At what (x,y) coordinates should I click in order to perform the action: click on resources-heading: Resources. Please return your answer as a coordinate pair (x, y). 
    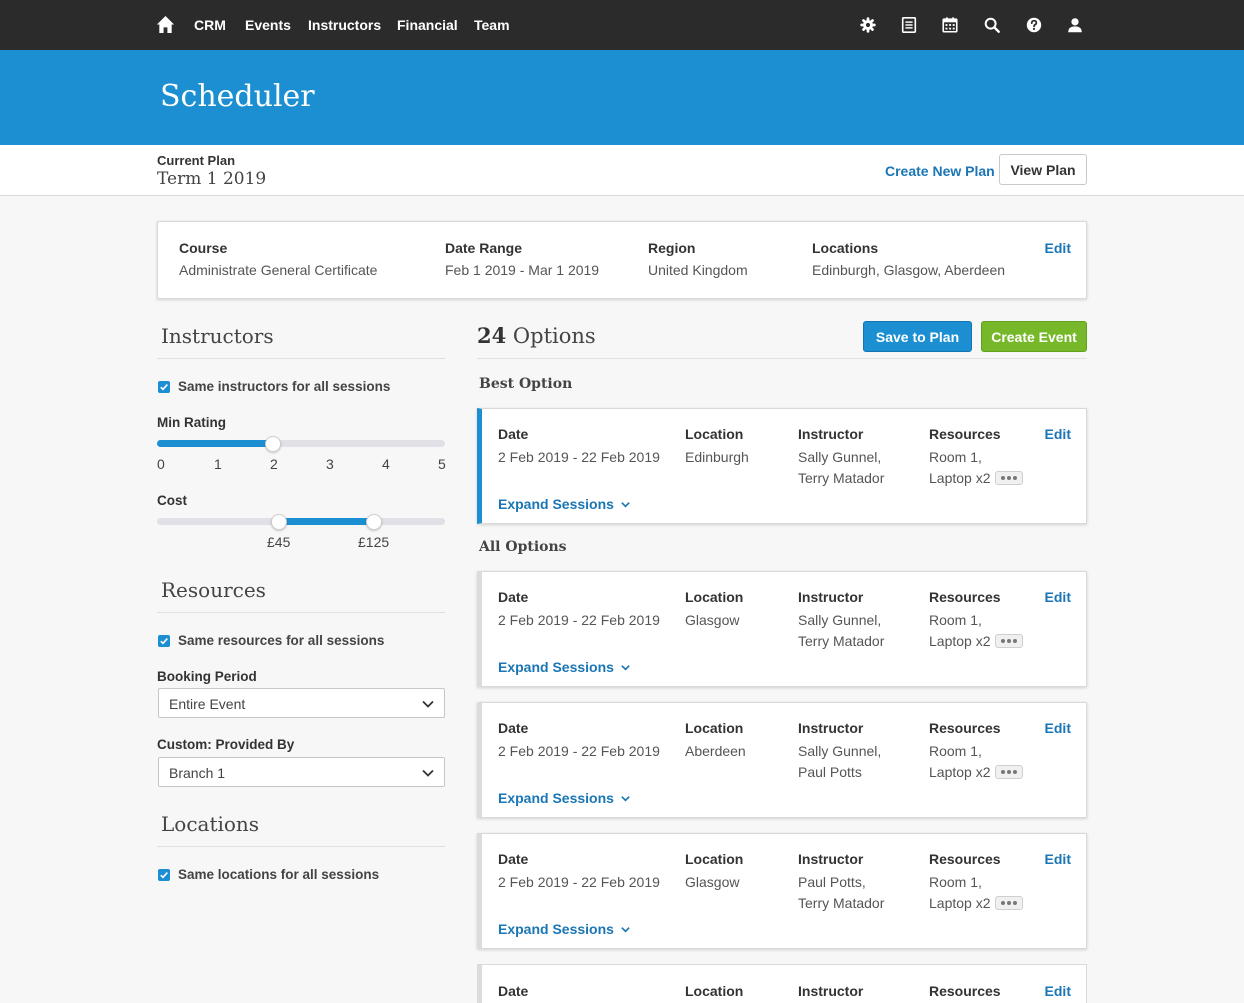
    Looking at the image, I should click on (213, 590).